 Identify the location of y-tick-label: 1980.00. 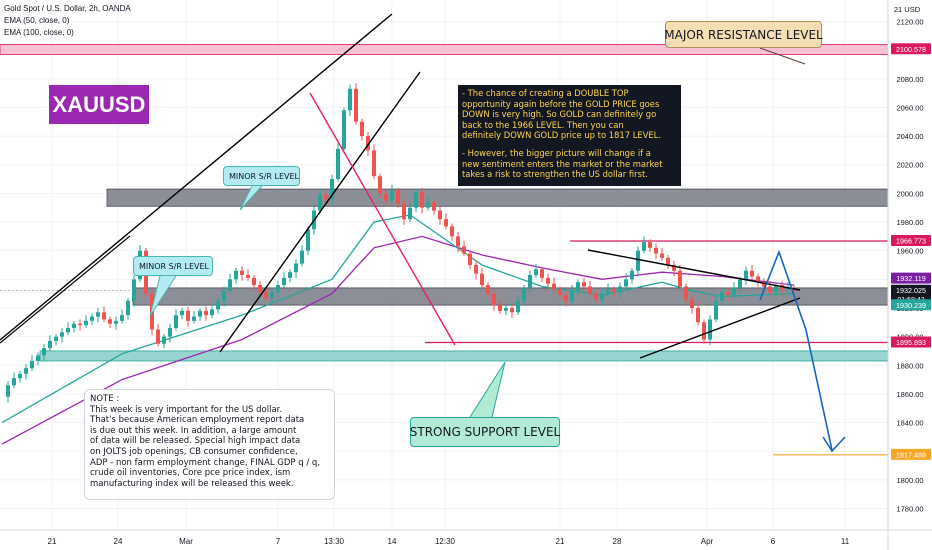
(909, 222).